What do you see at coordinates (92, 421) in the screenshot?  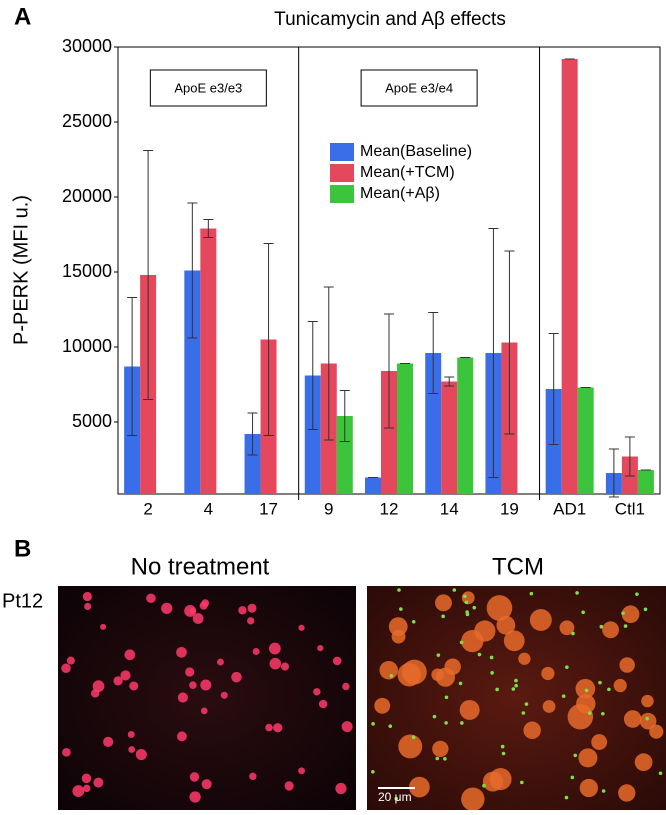 I see `y-tick-label: 5000` at bounding box center [92, 421].